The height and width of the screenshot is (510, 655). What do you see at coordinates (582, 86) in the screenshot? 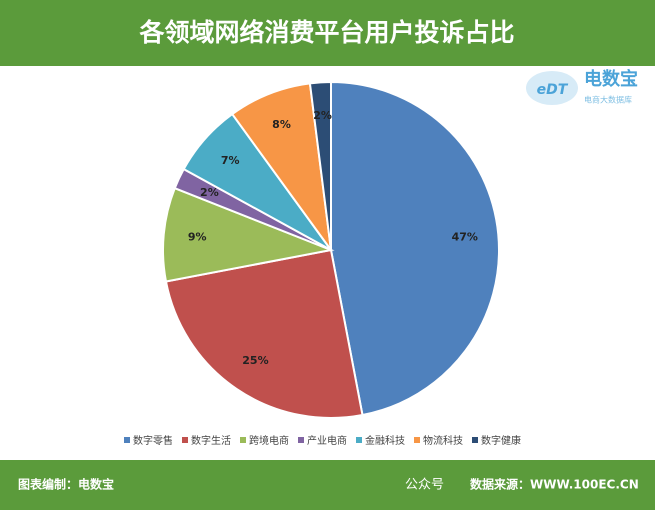
I see `logo: eDT 电数宝 电商大数据库` at bounding box center [582, 86].